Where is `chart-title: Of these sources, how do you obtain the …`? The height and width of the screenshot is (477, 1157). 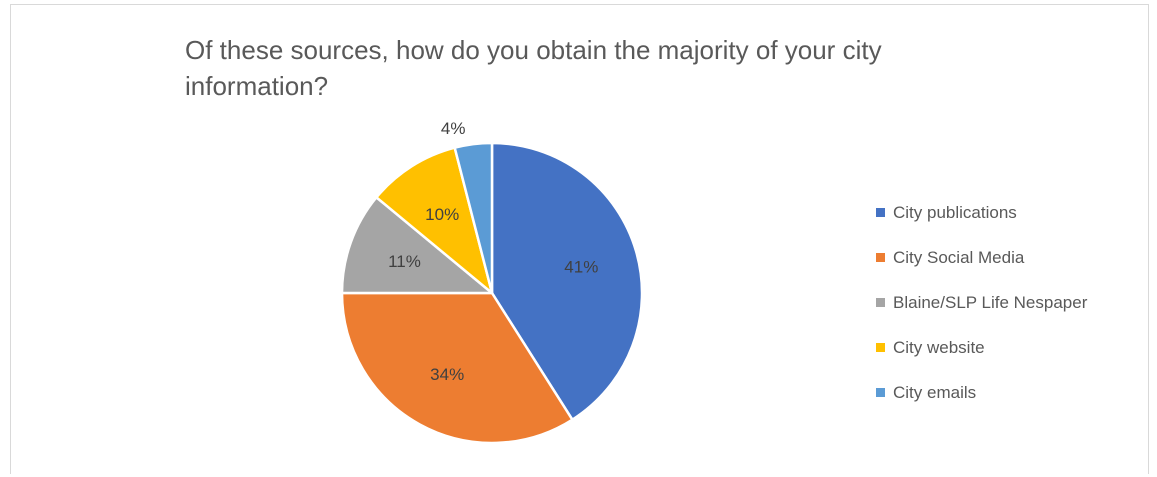 chart-title: Of these sources, how do you obtain the … is located at coordinates (533, 68).